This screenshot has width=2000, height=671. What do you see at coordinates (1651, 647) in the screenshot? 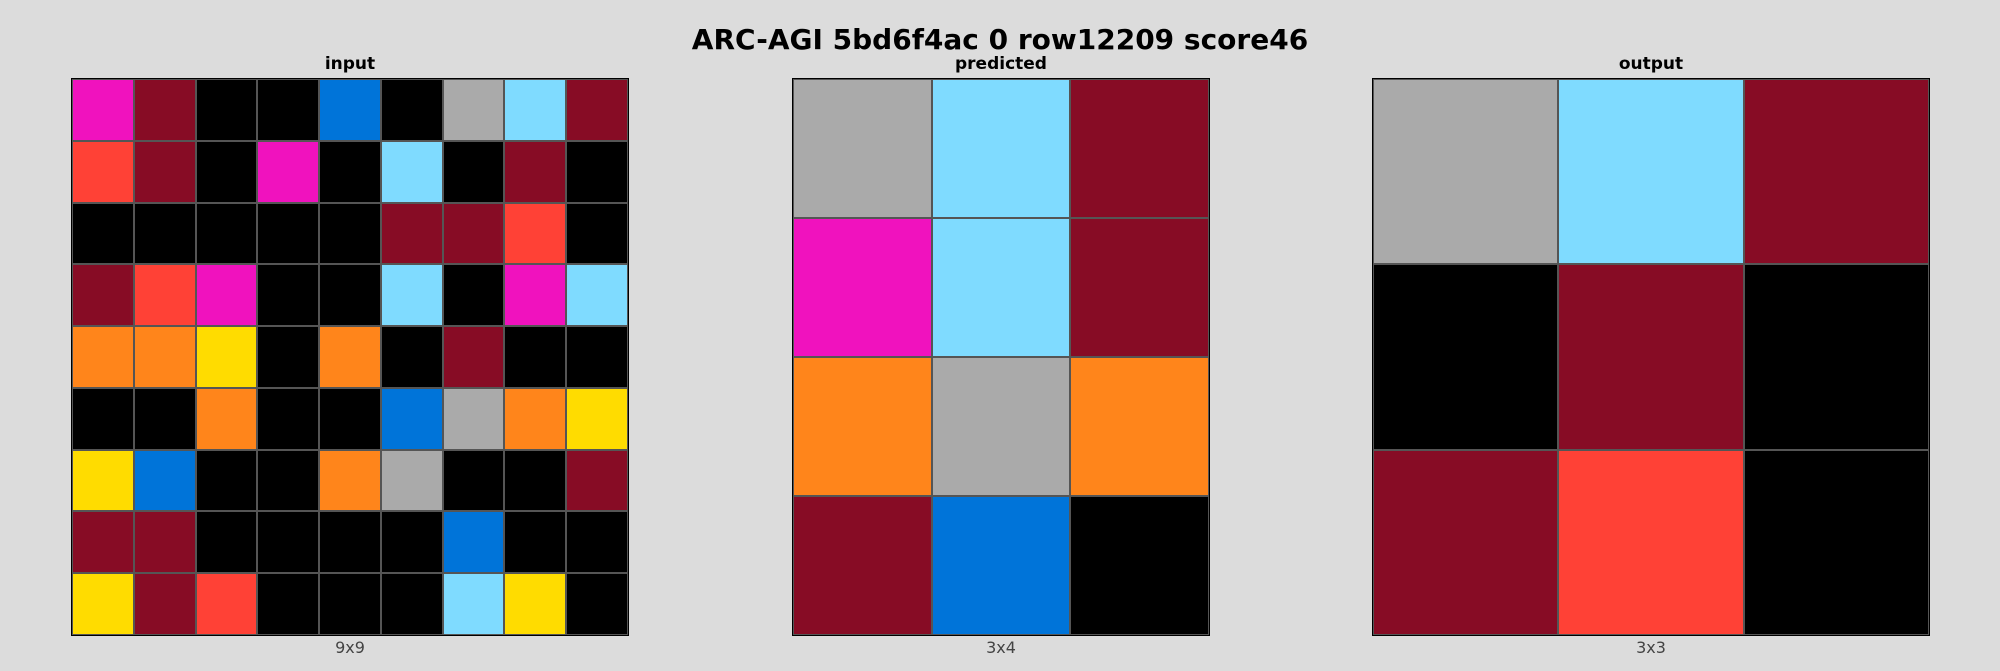
I see `output-grid-size-label: 3x3` at bounding box center [1651, 647].